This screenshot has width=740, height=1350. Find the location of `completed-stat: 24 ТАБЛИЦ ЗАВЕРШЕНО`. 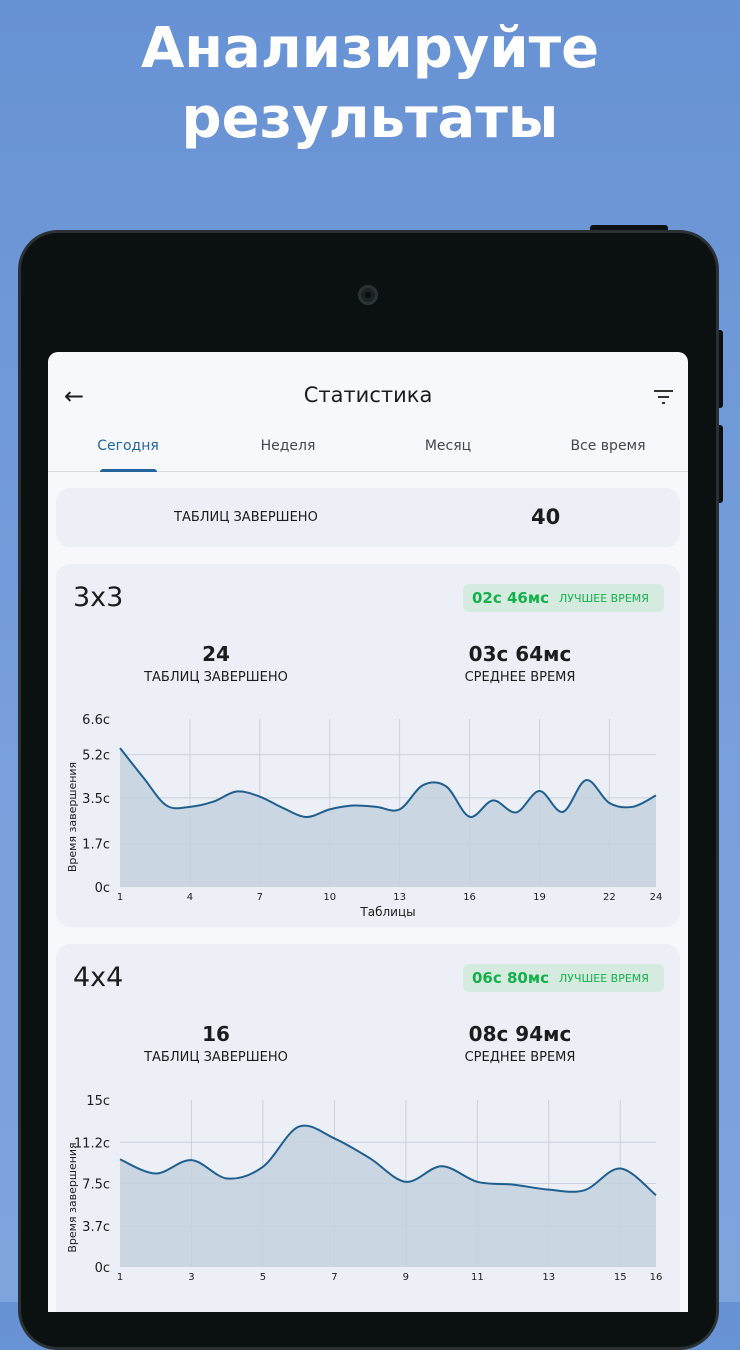

completed-stat: 24 ТАБЛИЦ ЗАВЕРШЕНО is located at coordinates (216, 663).